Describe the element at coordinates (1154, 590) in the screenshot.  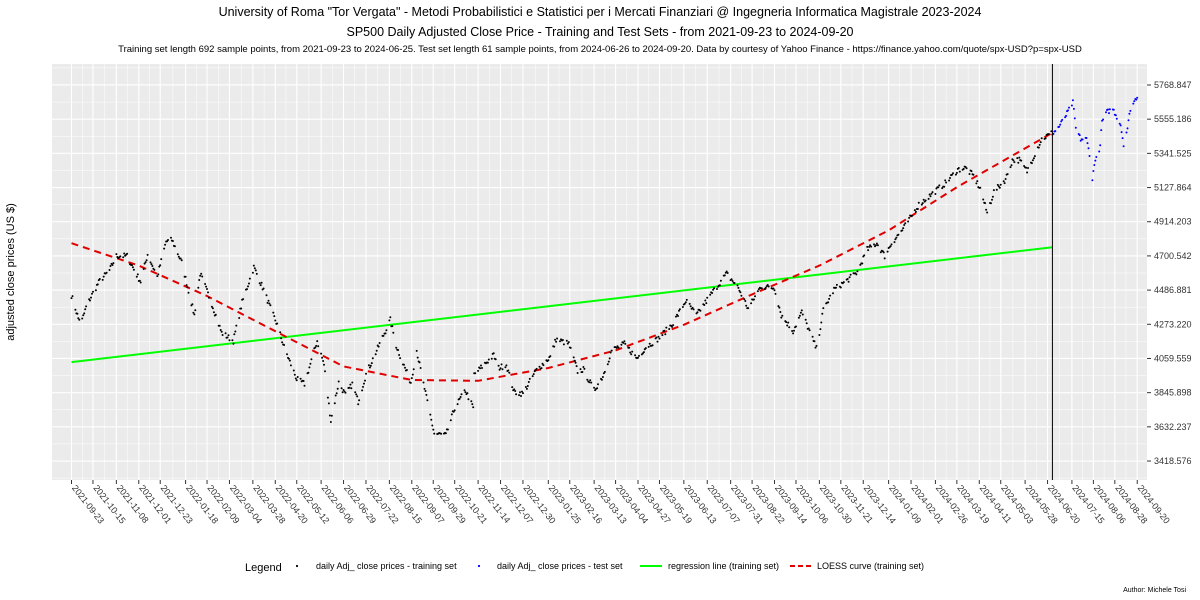
I see `author-credit: Author: Michele Tosi` at that location.